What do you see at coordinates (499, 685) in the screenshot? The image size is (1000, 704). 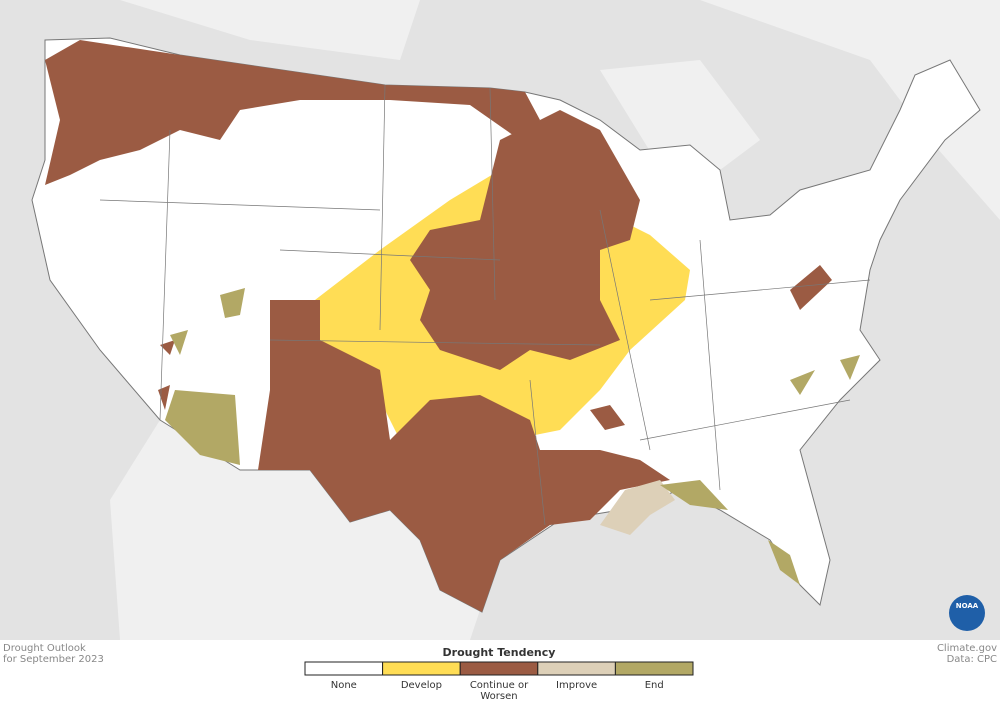 I see `legend-label: Continue or` at bounding box center [499, 685].